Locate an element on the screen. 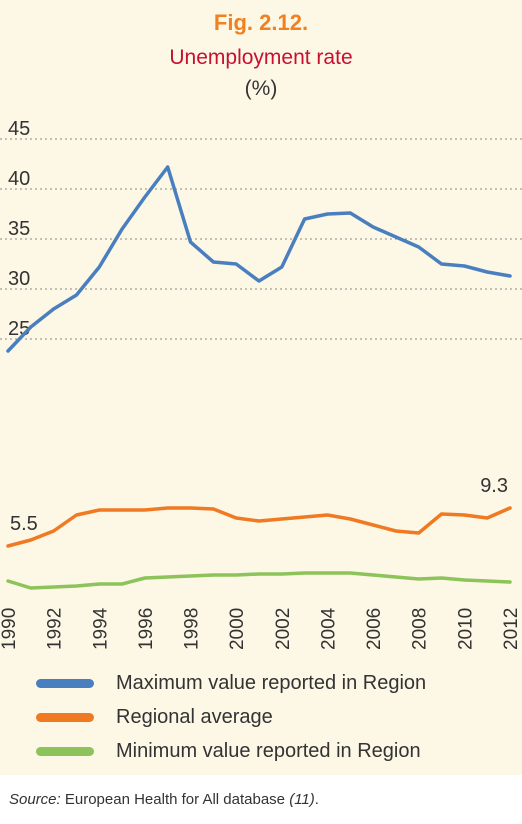 The image size is (522, 824). y-tick-40: 40 is located at coordinates (19, 179).